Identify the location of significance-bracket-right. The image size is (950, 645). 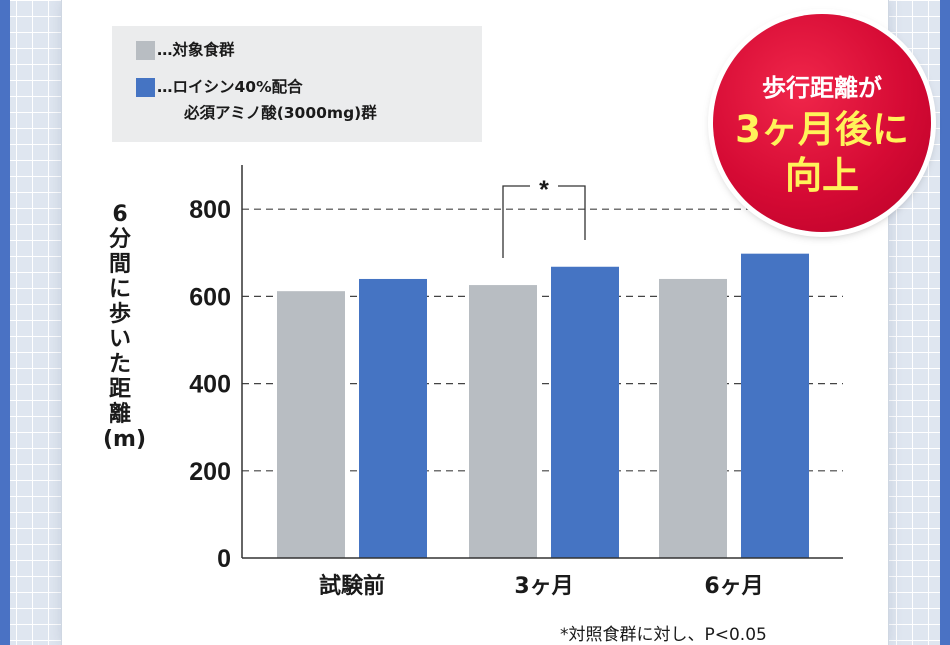
(572, 212).